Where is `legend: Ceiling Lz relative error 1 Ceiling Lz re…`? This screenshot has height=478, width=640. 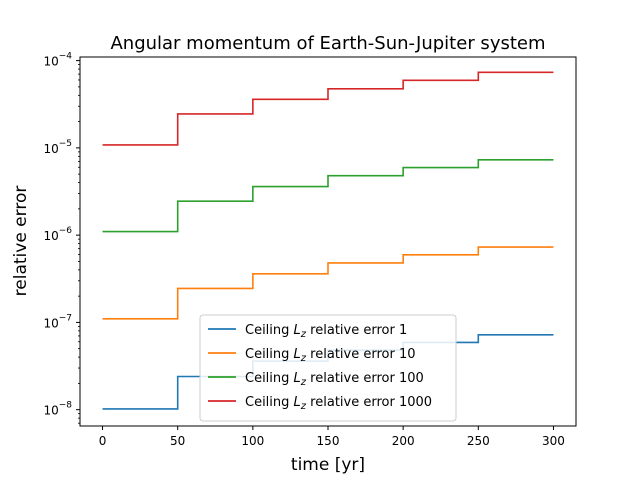
legend: Ceiling Lz relative error 1 Ceiling Lz re… is located at coordinates (328, 368).